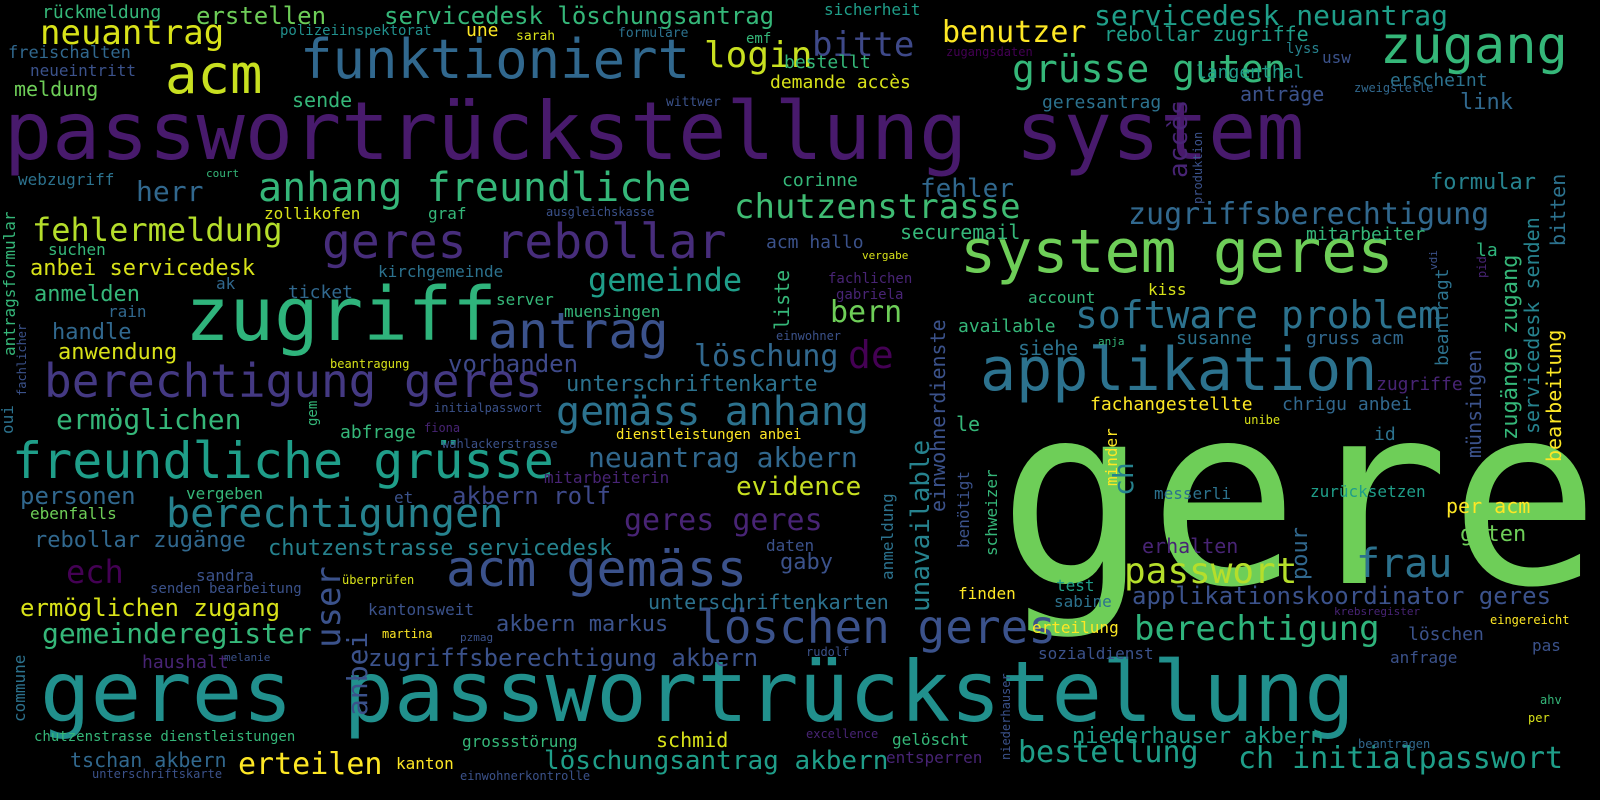 This screenshot has height=800, width=1600. I want to click on word-cloud-word: erteilen, so click(310, 764).